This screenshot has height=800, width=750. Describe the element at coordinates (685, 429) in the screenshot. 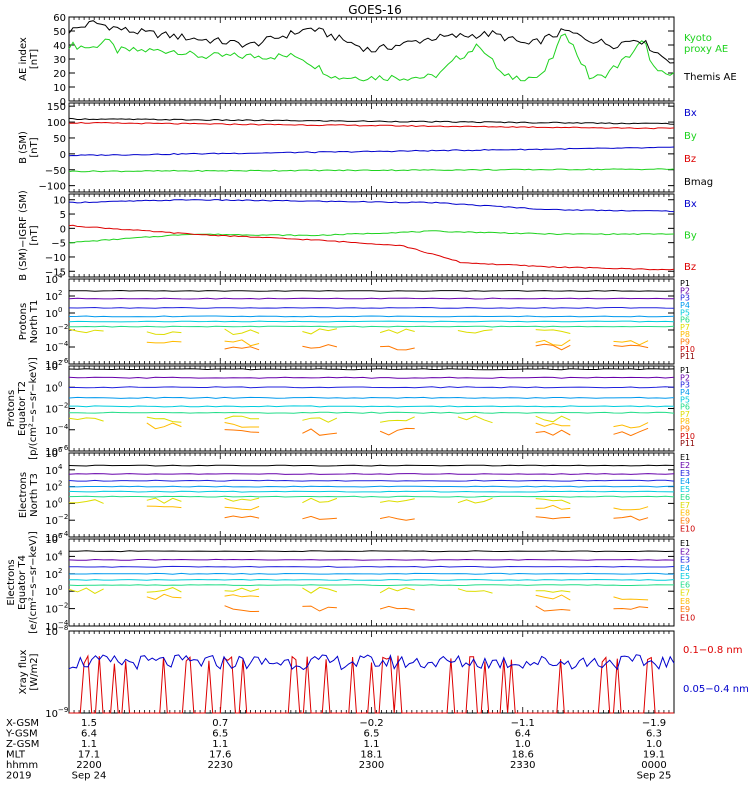

I see `legend-label: P9` at that location.